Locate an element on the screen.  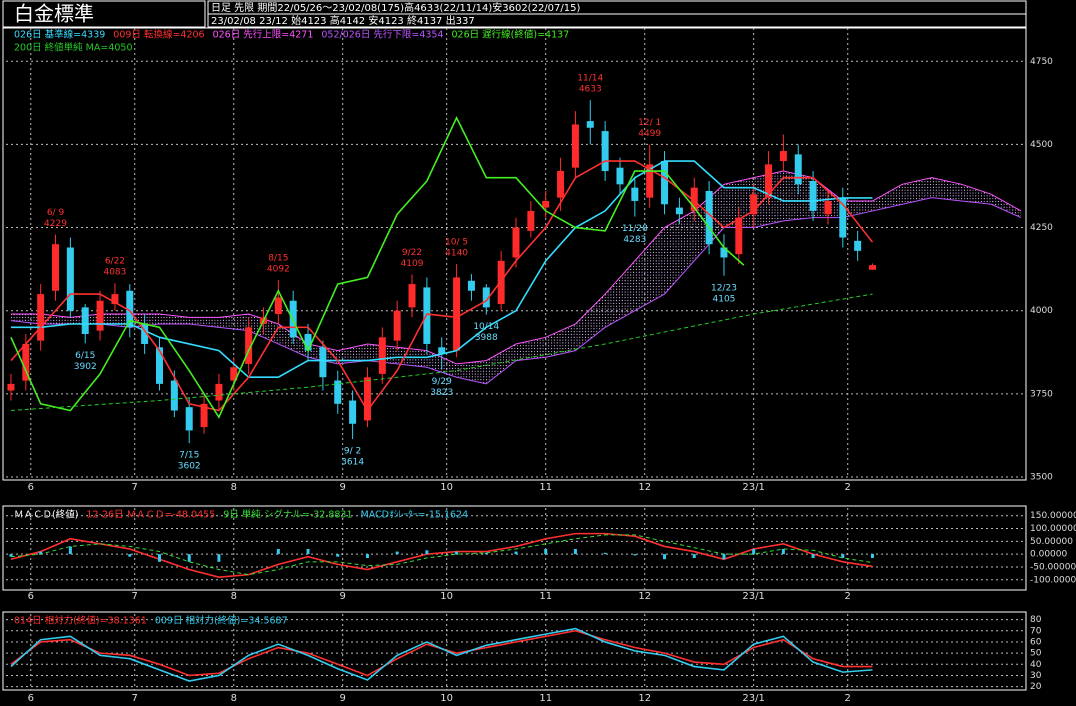
y-tick-label: 100.00000 is located at coordinates (1053, 529).